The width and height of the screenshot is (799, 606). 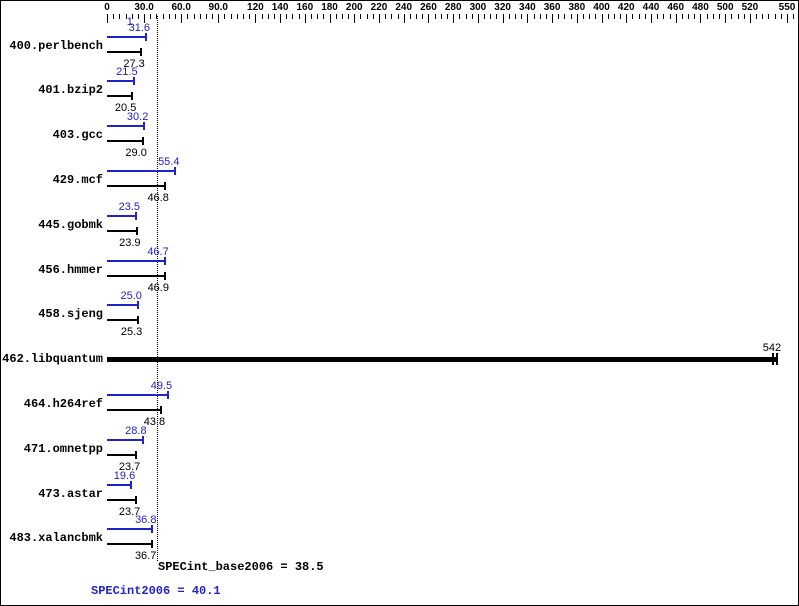 I want to click on peak-value-label: 23.5, so click(x=129, y=206).